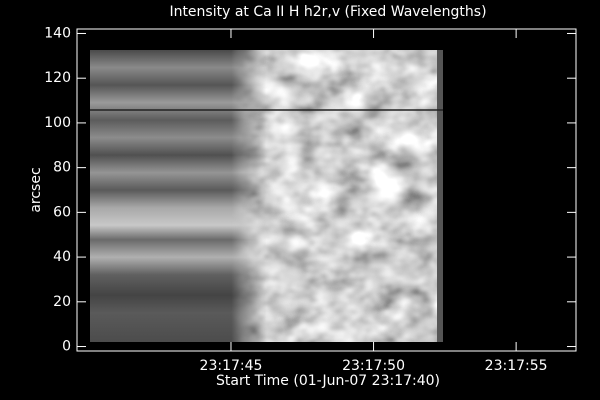 Image resolution: width=600 pixels, height=400 pixels. I want to click on y-tick-label: 60, so click(62, 212).